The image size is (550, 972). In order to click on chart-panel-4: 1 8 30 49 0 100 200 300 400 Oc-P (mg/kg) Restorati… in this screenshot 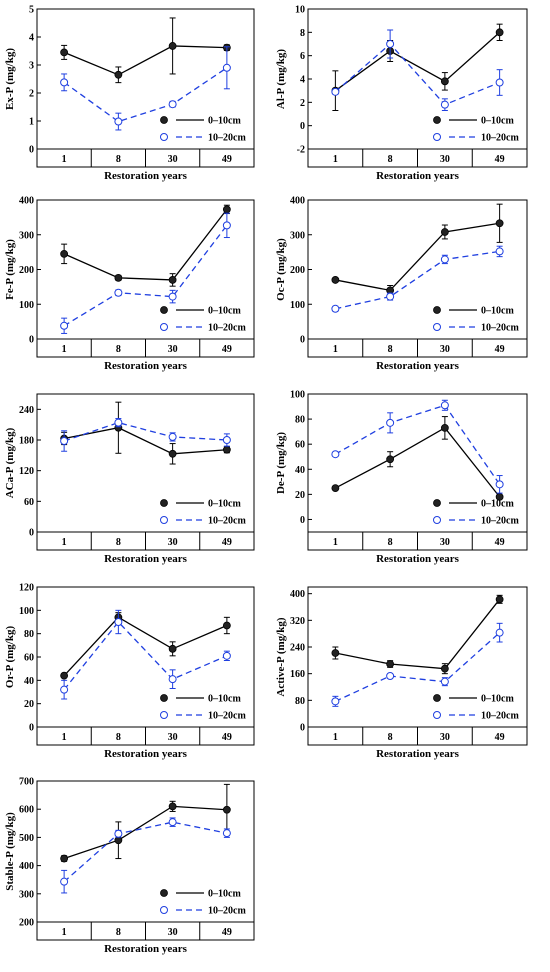, I will do `click(401, 284)`.